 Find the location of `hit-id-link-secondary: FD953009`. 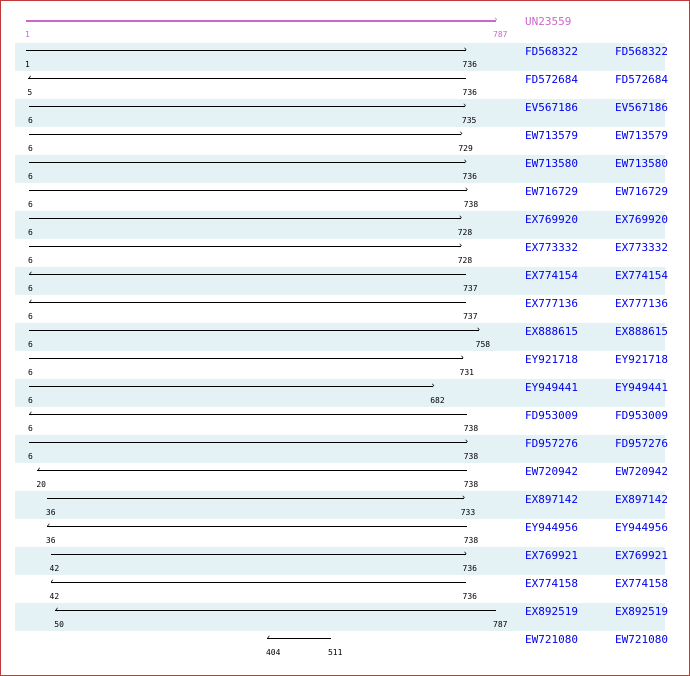

hit-id-link-secondary: FD953009 is located at coordinates (641, 415).